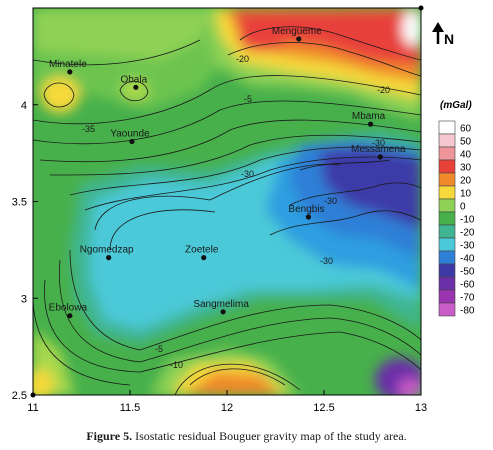 The width and height of the screenshot is (493, 450). I want to click on legend-value: 50, so click(466, 142).